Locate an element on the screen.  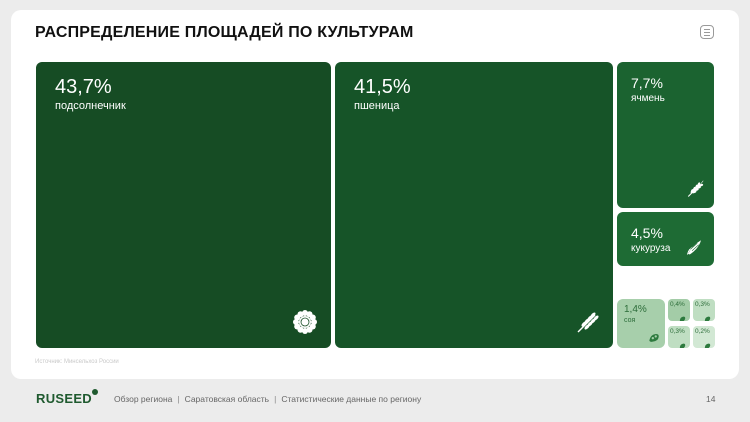
source-note: Источник: Минсельхоз России is located at coordinates (77, 362).